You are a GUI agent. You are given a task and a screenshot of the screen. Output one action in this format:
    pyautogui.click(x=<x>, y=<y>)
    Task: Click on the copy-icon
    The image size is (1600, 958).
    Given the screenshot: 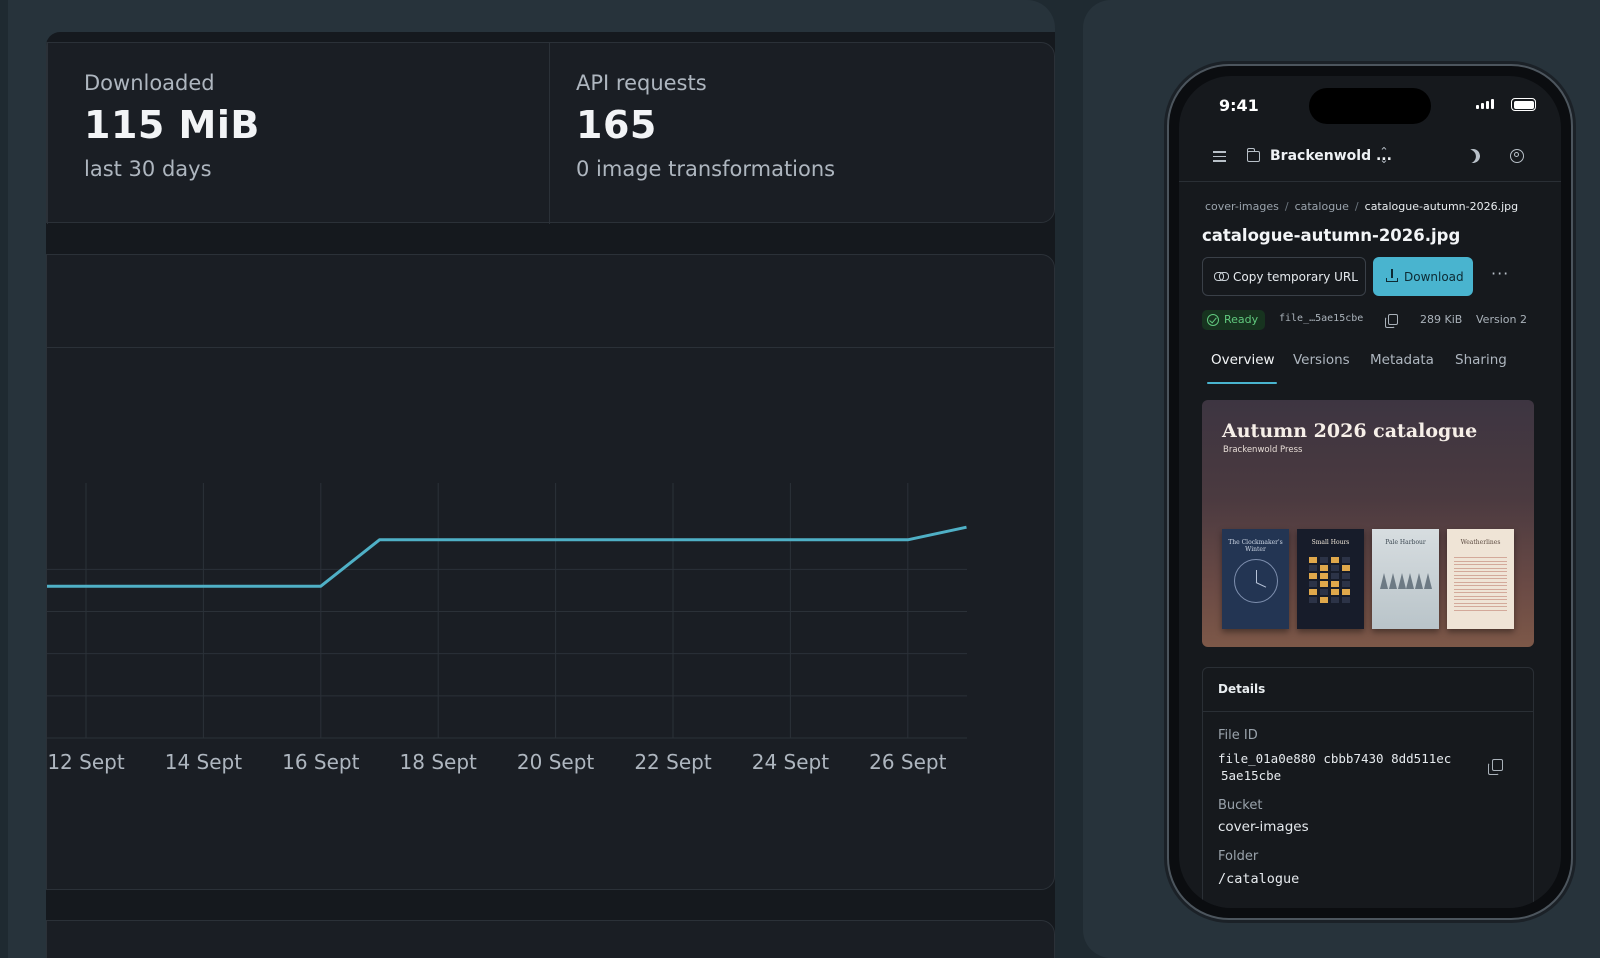 What is the action you would take?
    pyautogui.click(x=1391, y=321)
    